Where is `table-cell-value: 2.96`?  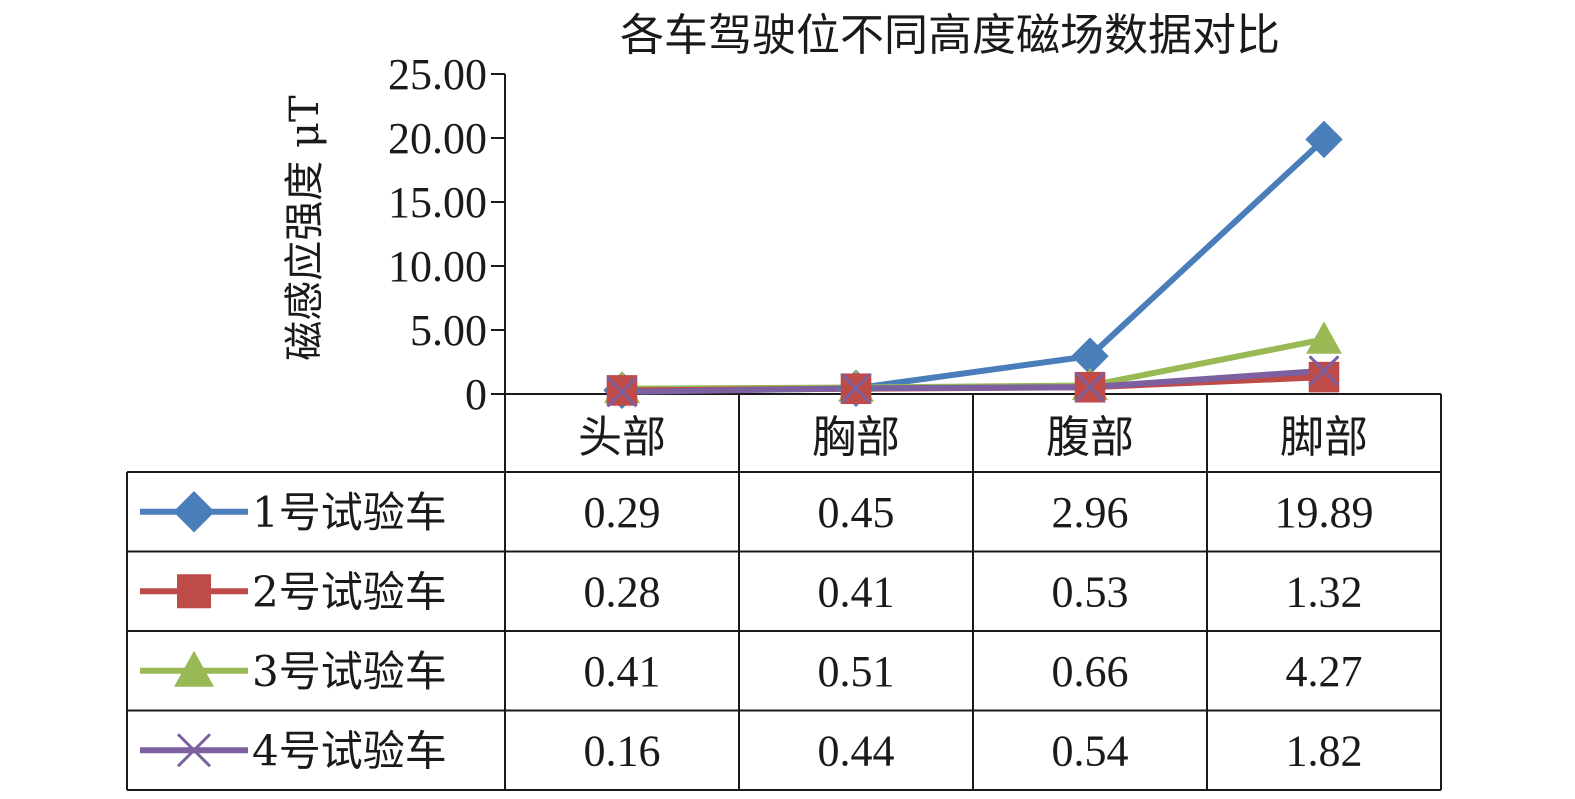 table-cell-value: 2.96 is located at coordinates (1090, 512).